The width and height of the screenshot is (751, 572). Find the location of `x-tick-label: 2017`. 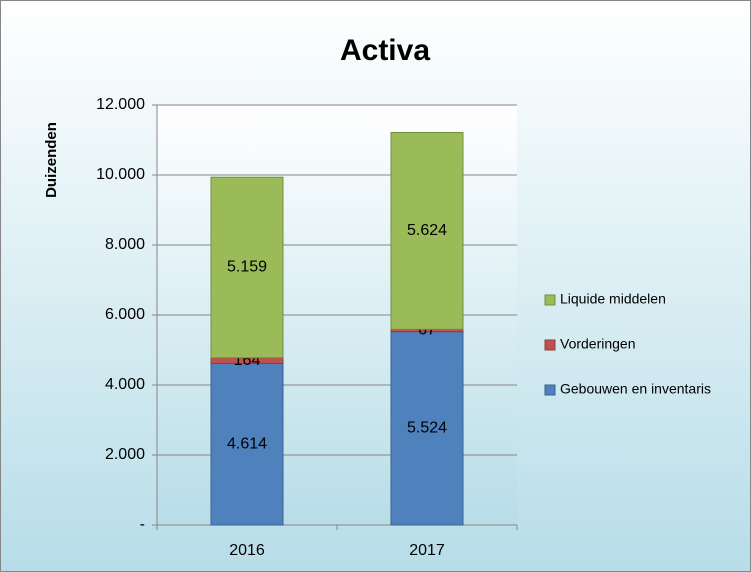

x-tick-label: 2017 is located at coordinates (427, 550).